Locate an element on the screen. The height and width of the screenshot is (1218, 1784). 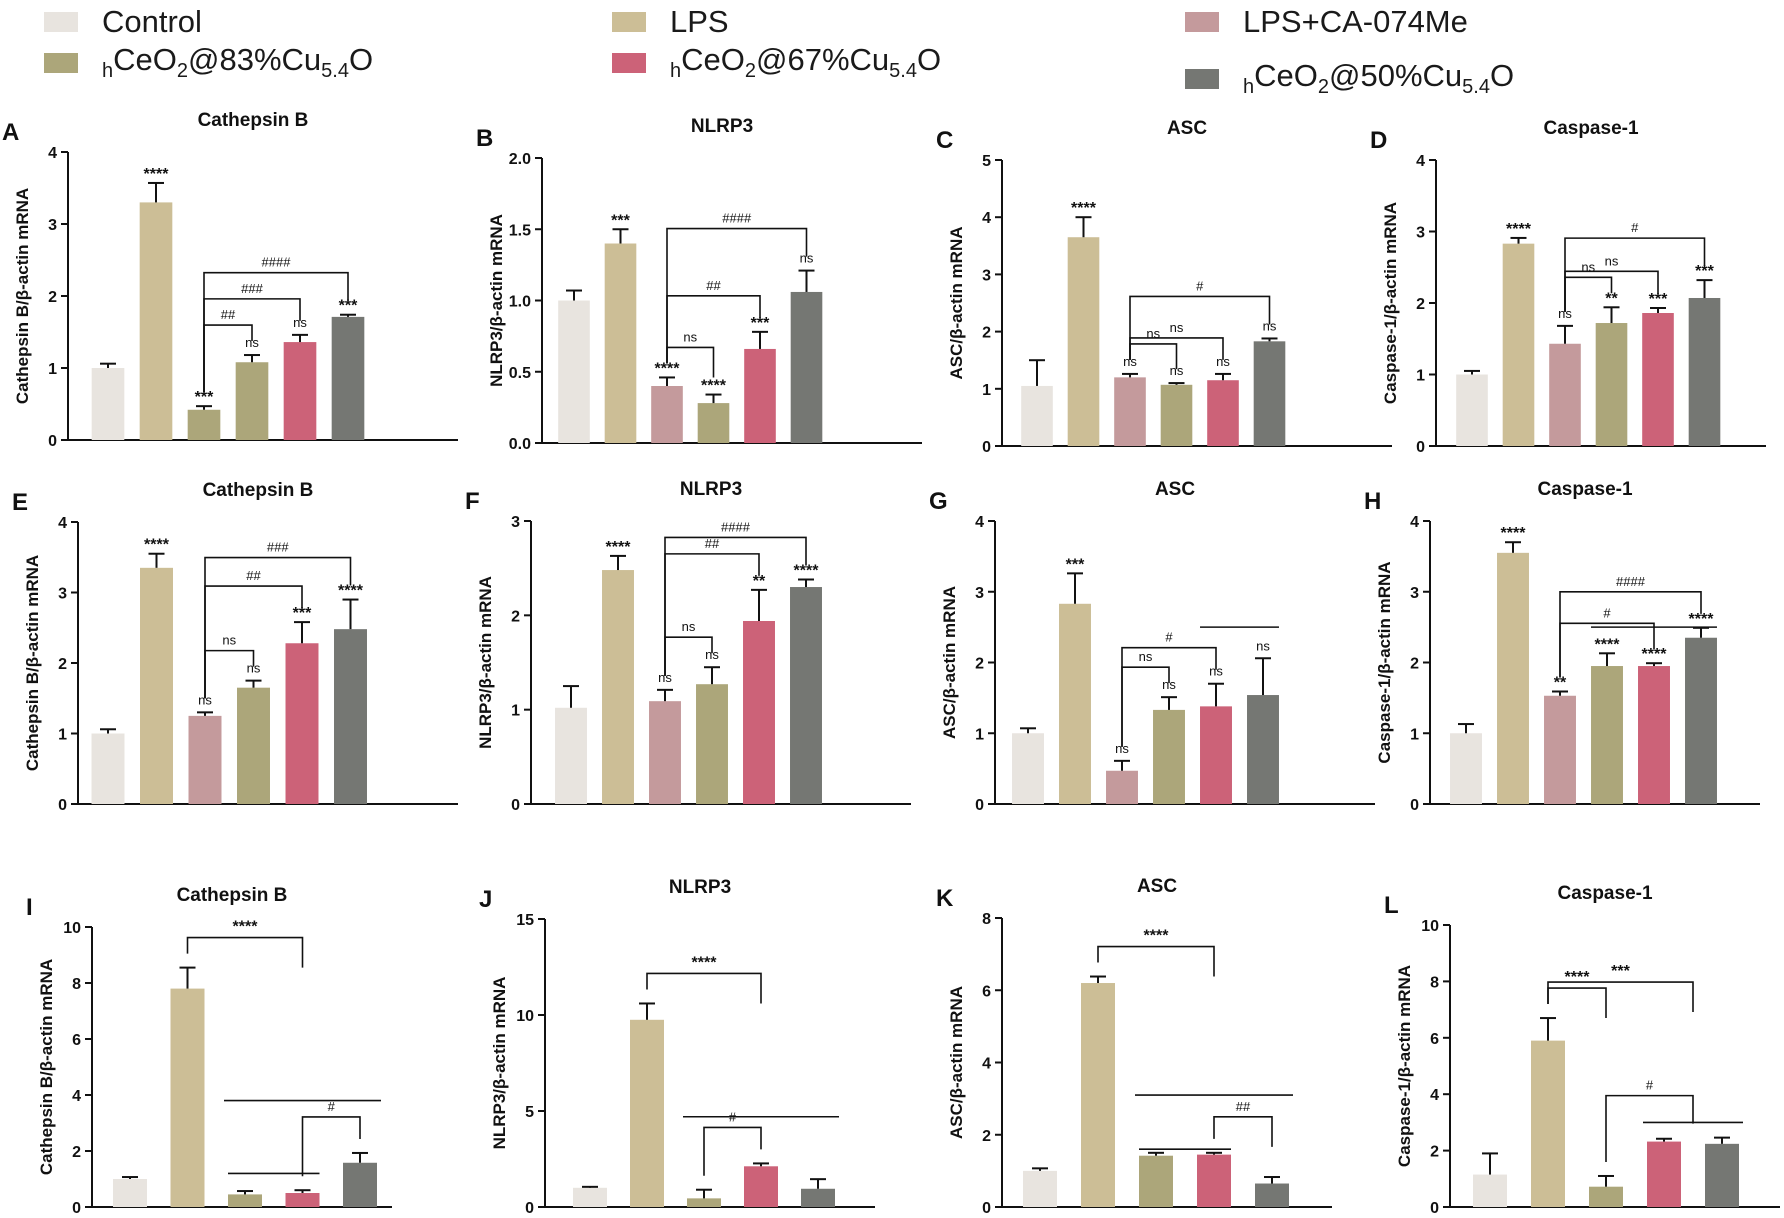
chart-title-k: ASC is located at coordinates (1157, 886).